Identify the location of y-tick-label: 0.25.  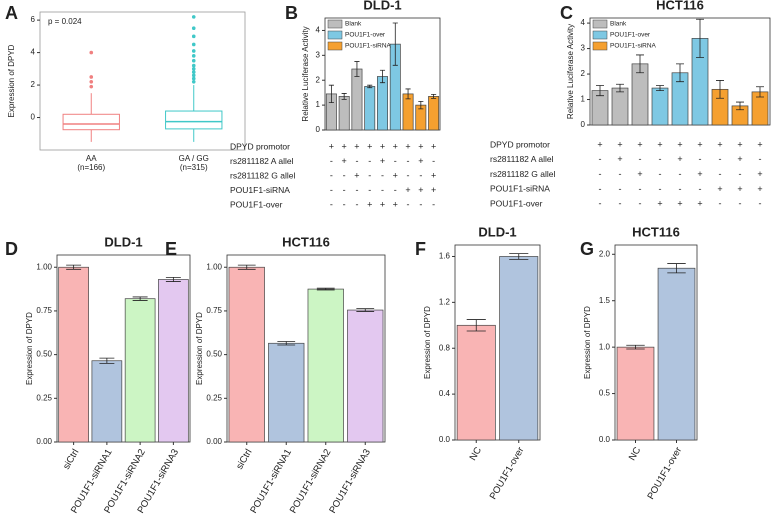
(214, 397).